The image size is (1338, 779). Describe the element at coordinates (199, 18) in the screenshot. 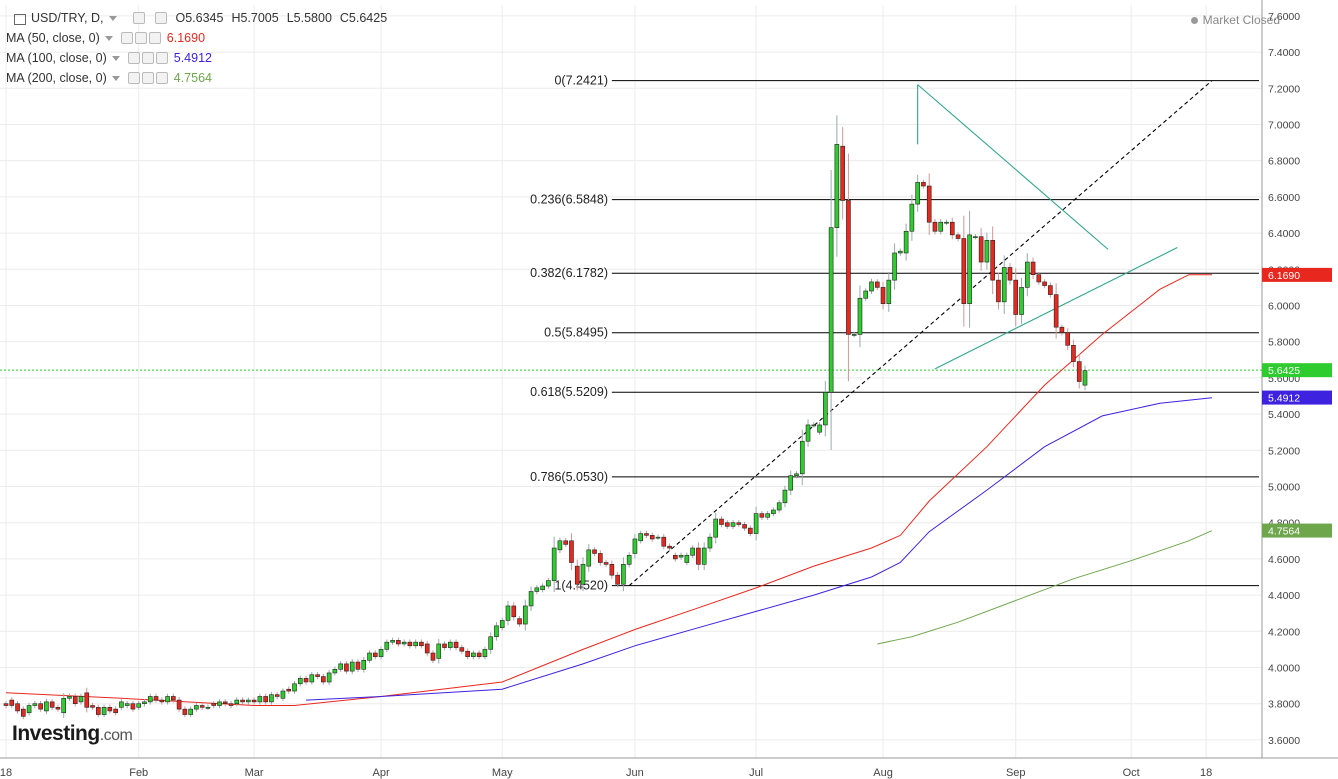

I see `open-value: O5.6345` at that location.